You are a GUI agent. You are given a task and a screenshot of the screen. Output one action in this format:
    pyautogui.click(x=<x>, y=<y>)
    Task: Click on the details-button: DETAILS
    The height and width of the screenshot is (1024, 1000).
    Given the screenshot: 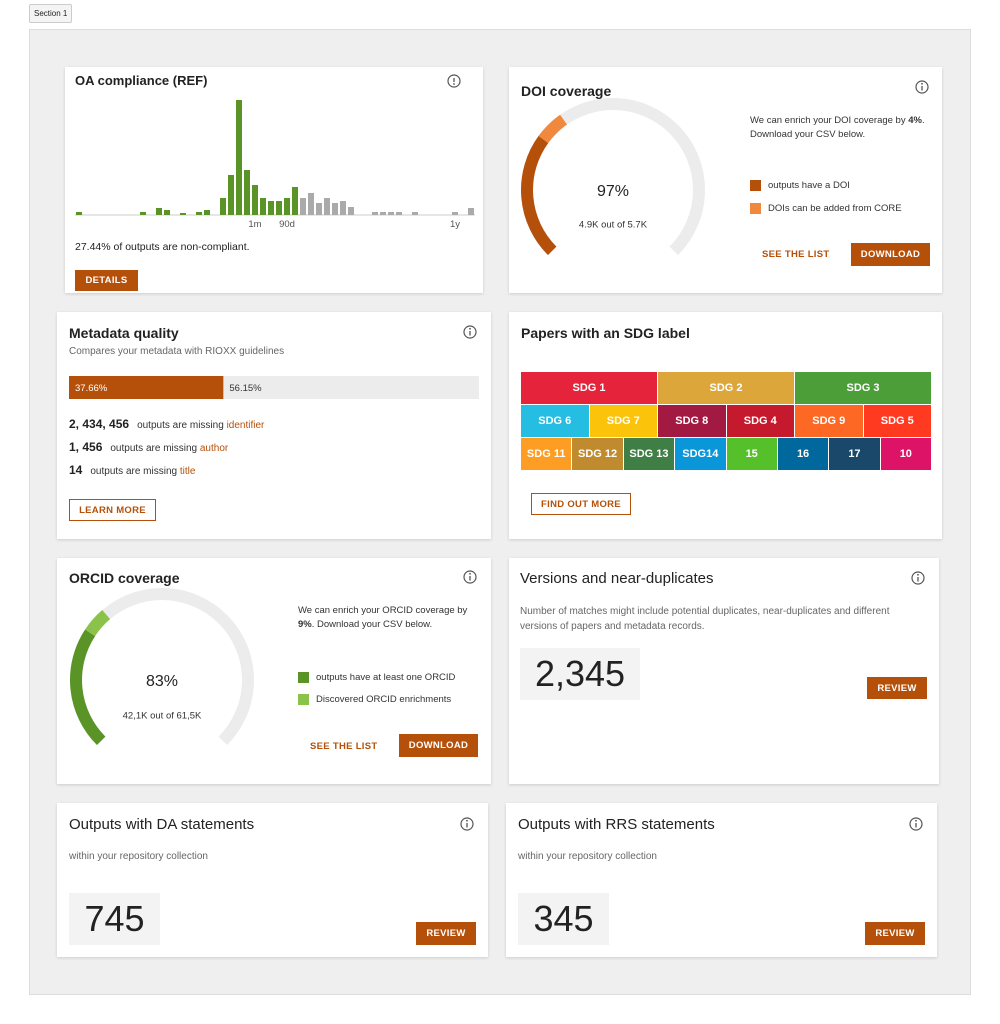 What is the action you would take?
    pyautogui.click(x=106, y=280)
    